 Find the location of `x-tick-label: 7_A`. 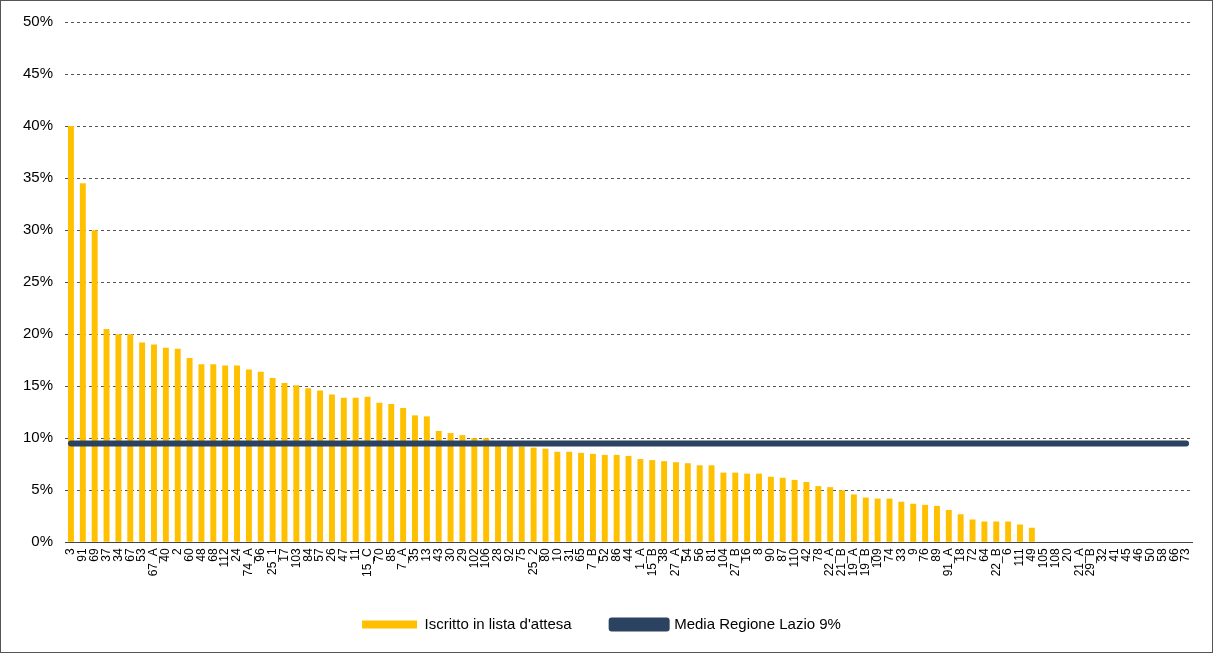

x-tick-label: 7_A is located at coordinates (402, 559).